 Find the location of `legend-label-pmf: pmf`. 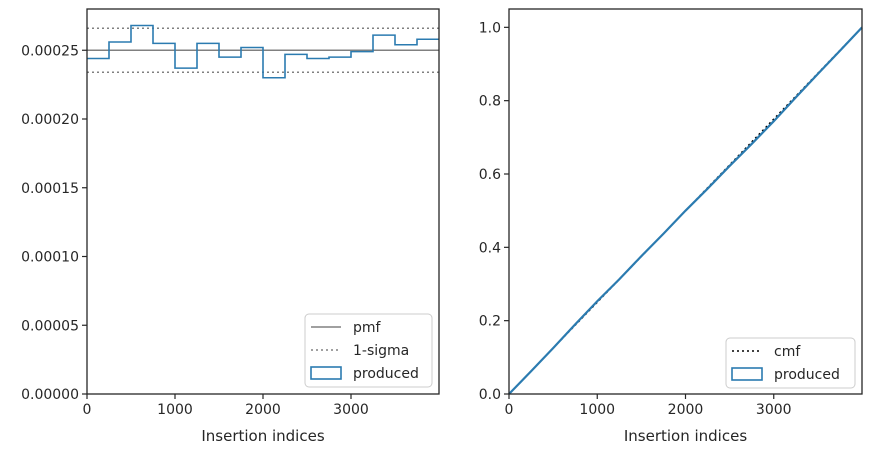

legend-label-pmf: pmf is located at coordinates (367, 328).